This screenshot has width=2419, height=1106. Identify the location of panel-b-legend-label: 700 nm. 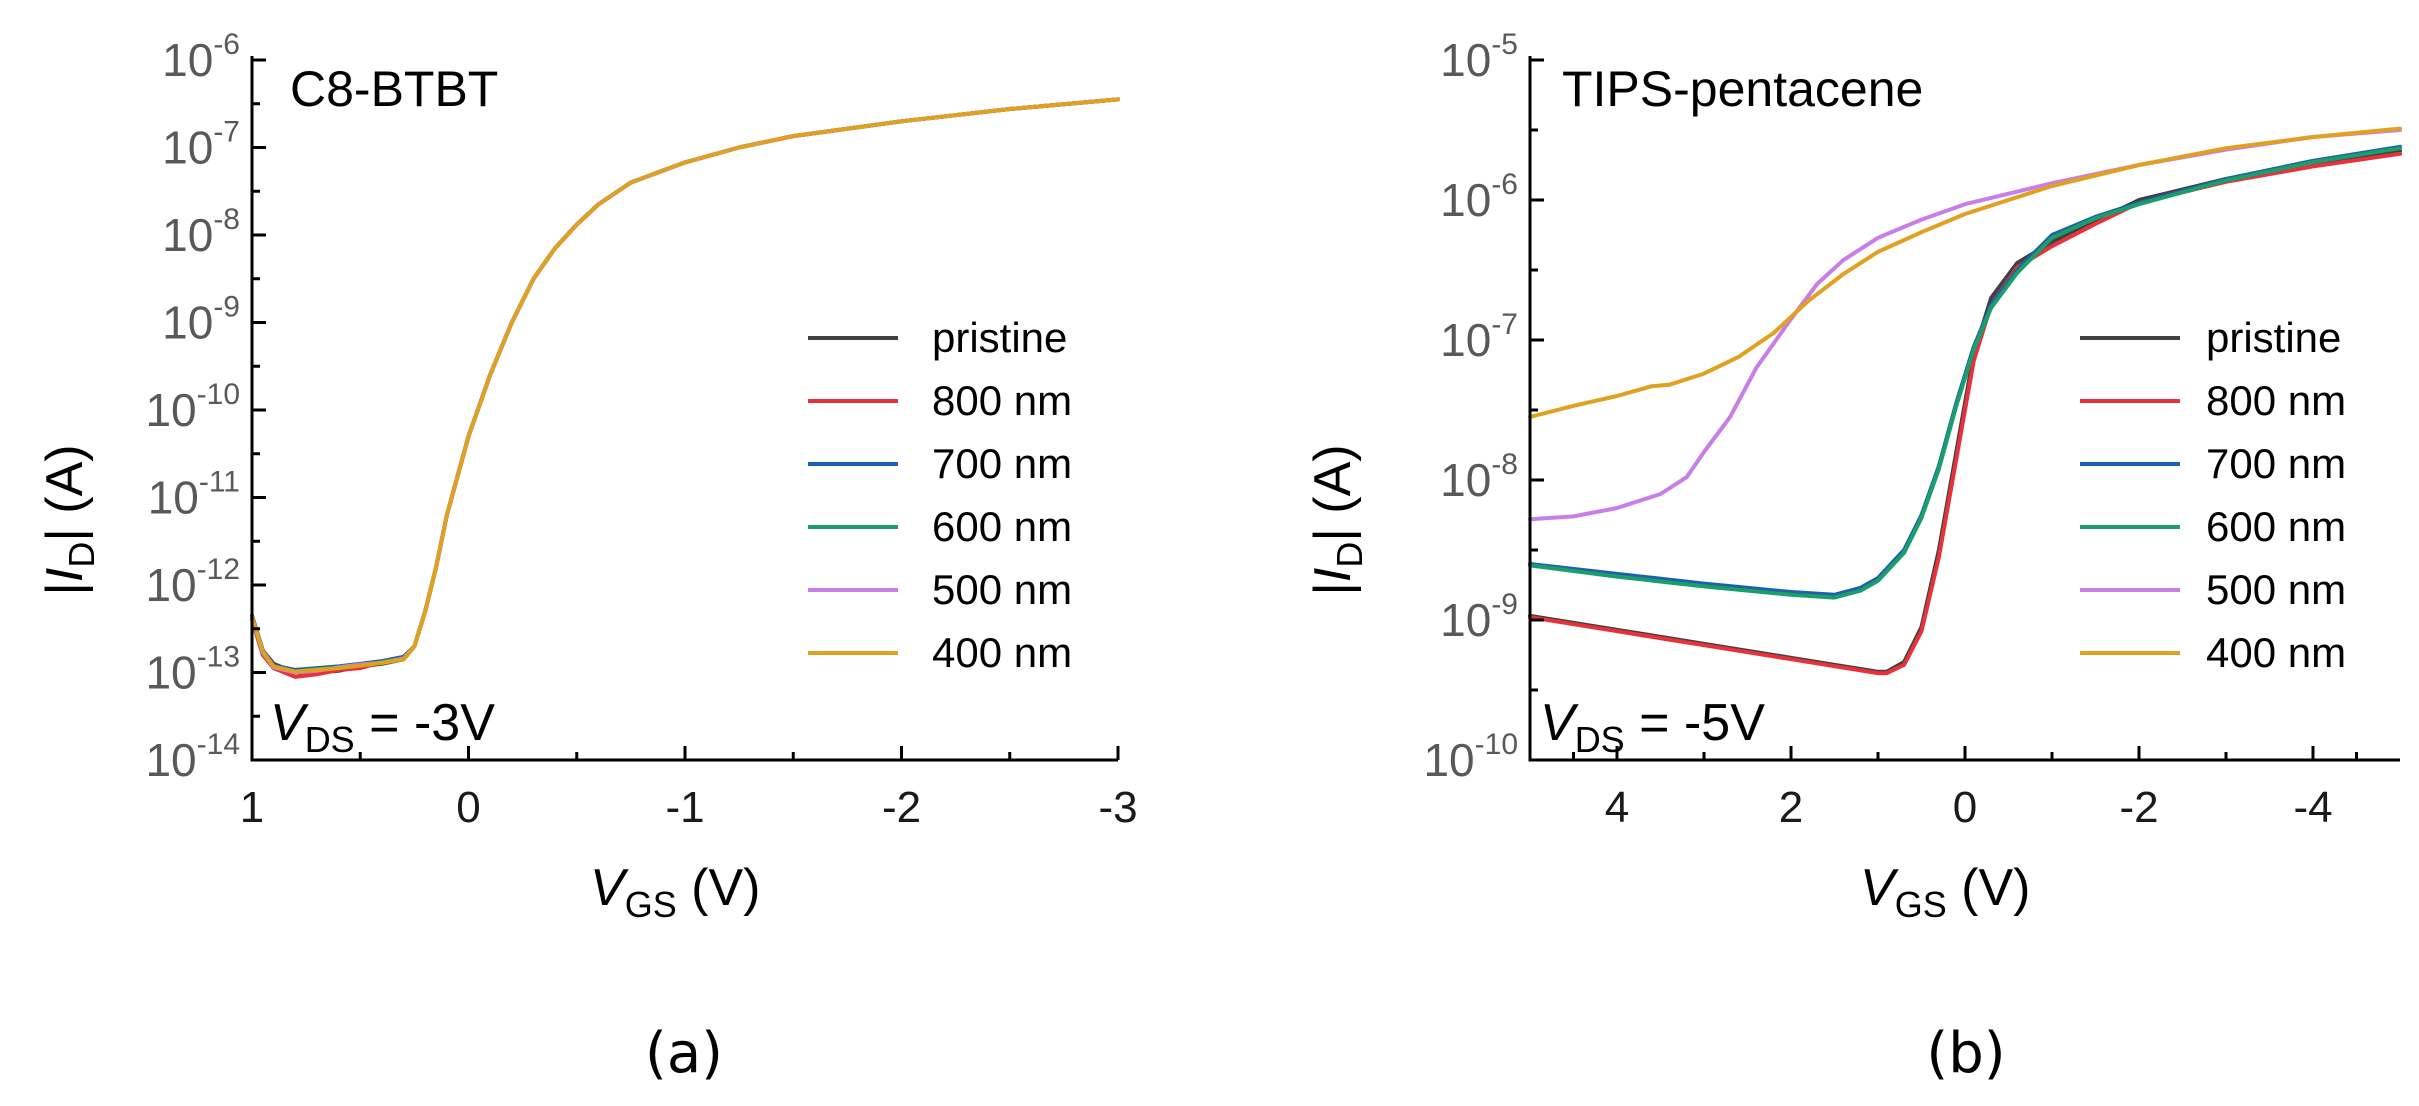
(2276, 463).